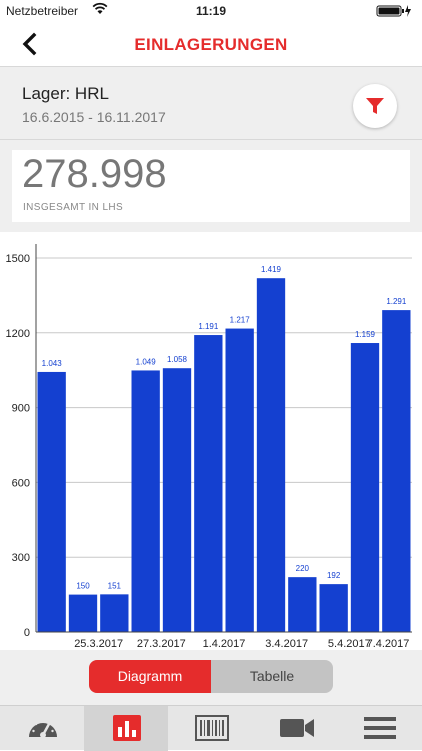  I want to click on view-toggle-area: Diagramm Tabelle, so click(211, 677).